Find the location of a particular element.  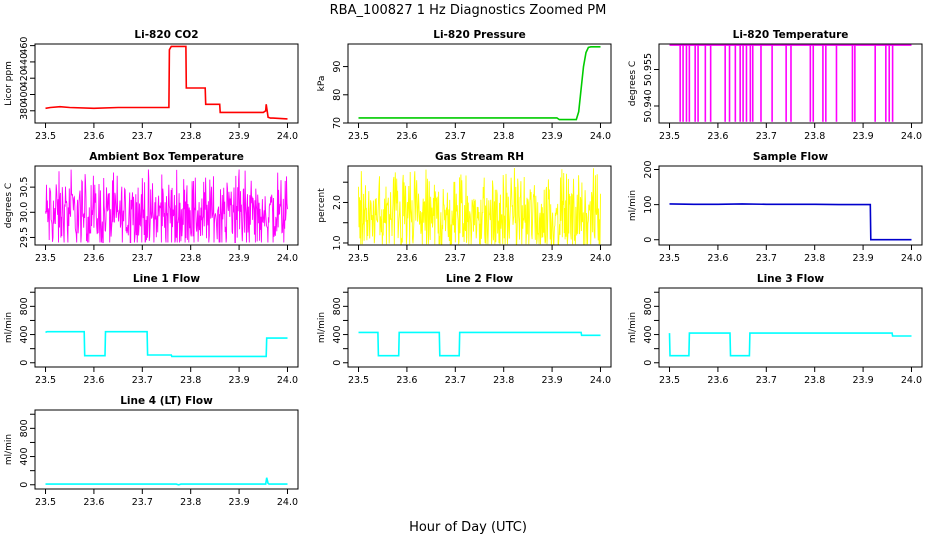

y-tick-label: 29.5 is located at coordinates (24, 237).